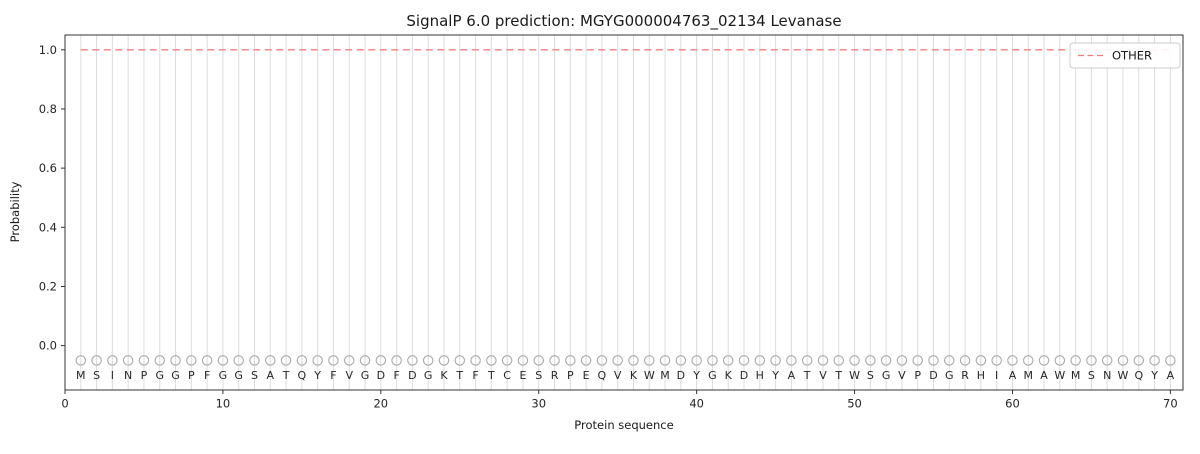 The width and height of the screenshot is (1200, 454). I want to click on residue-letter: Q, so click(602, 375).